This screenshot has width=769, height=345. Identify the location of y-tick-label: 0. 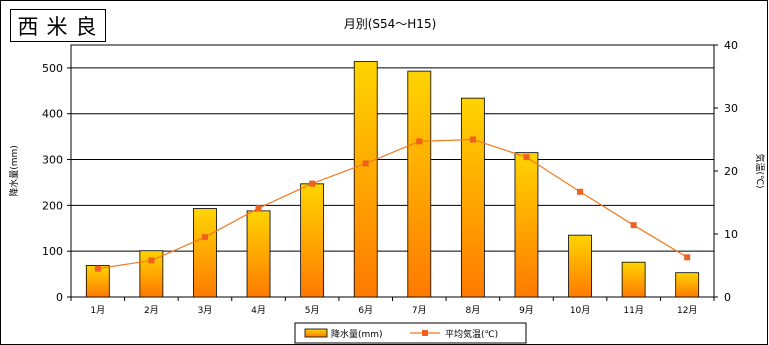
(59, 297).